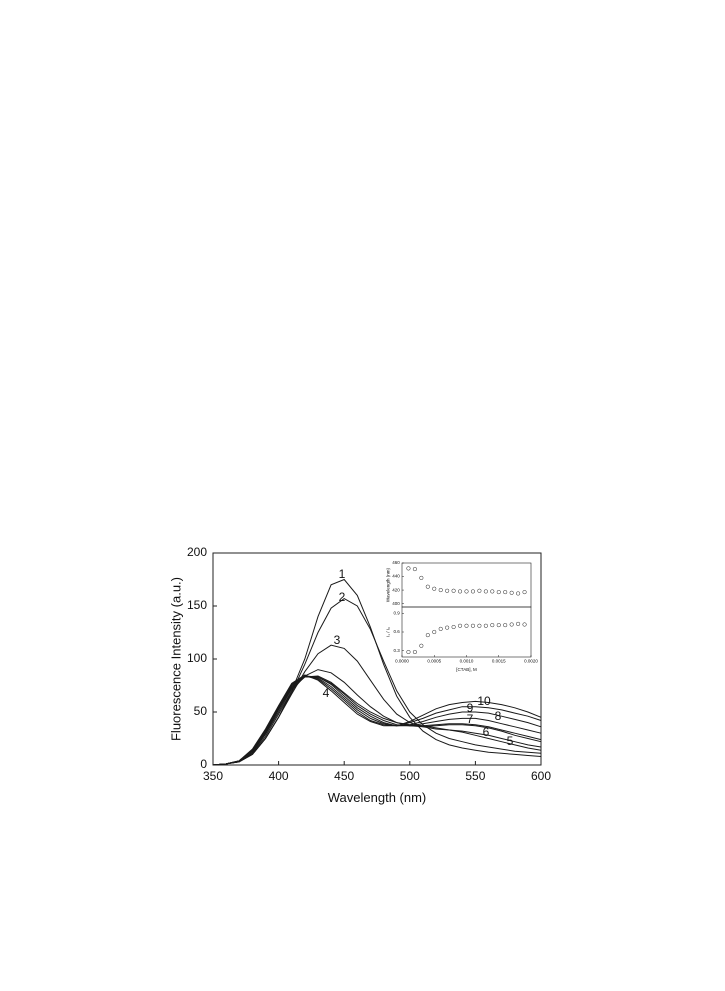  Describe the element at coordinates (470, 719) in the screenshot. I see `curve-label: 7` at that location.